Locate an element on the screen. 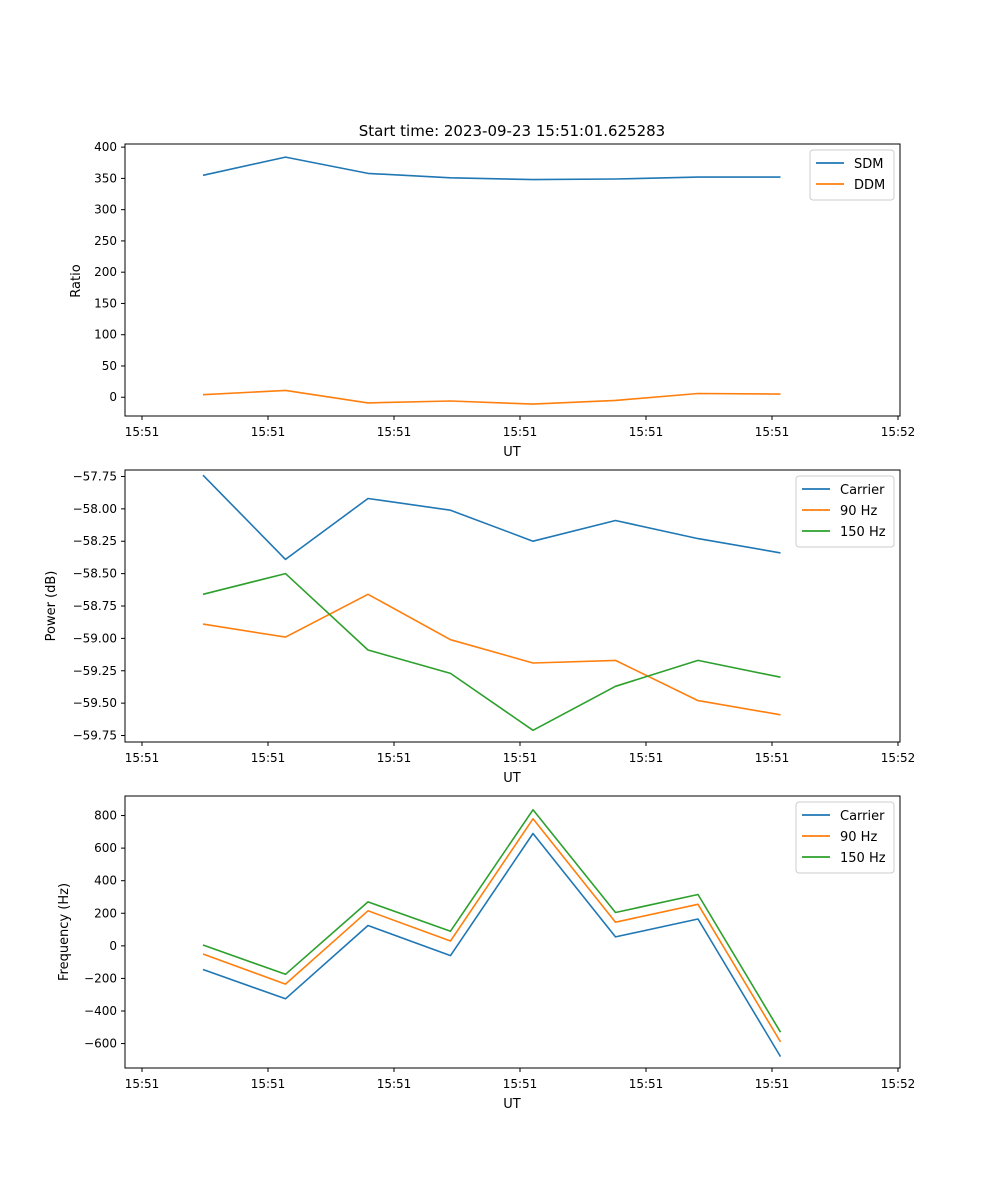 Image resolution: width=1000 pixels, height=1200 pixels. y-tick-label: −58.25 is located at coordinates (95, 541).